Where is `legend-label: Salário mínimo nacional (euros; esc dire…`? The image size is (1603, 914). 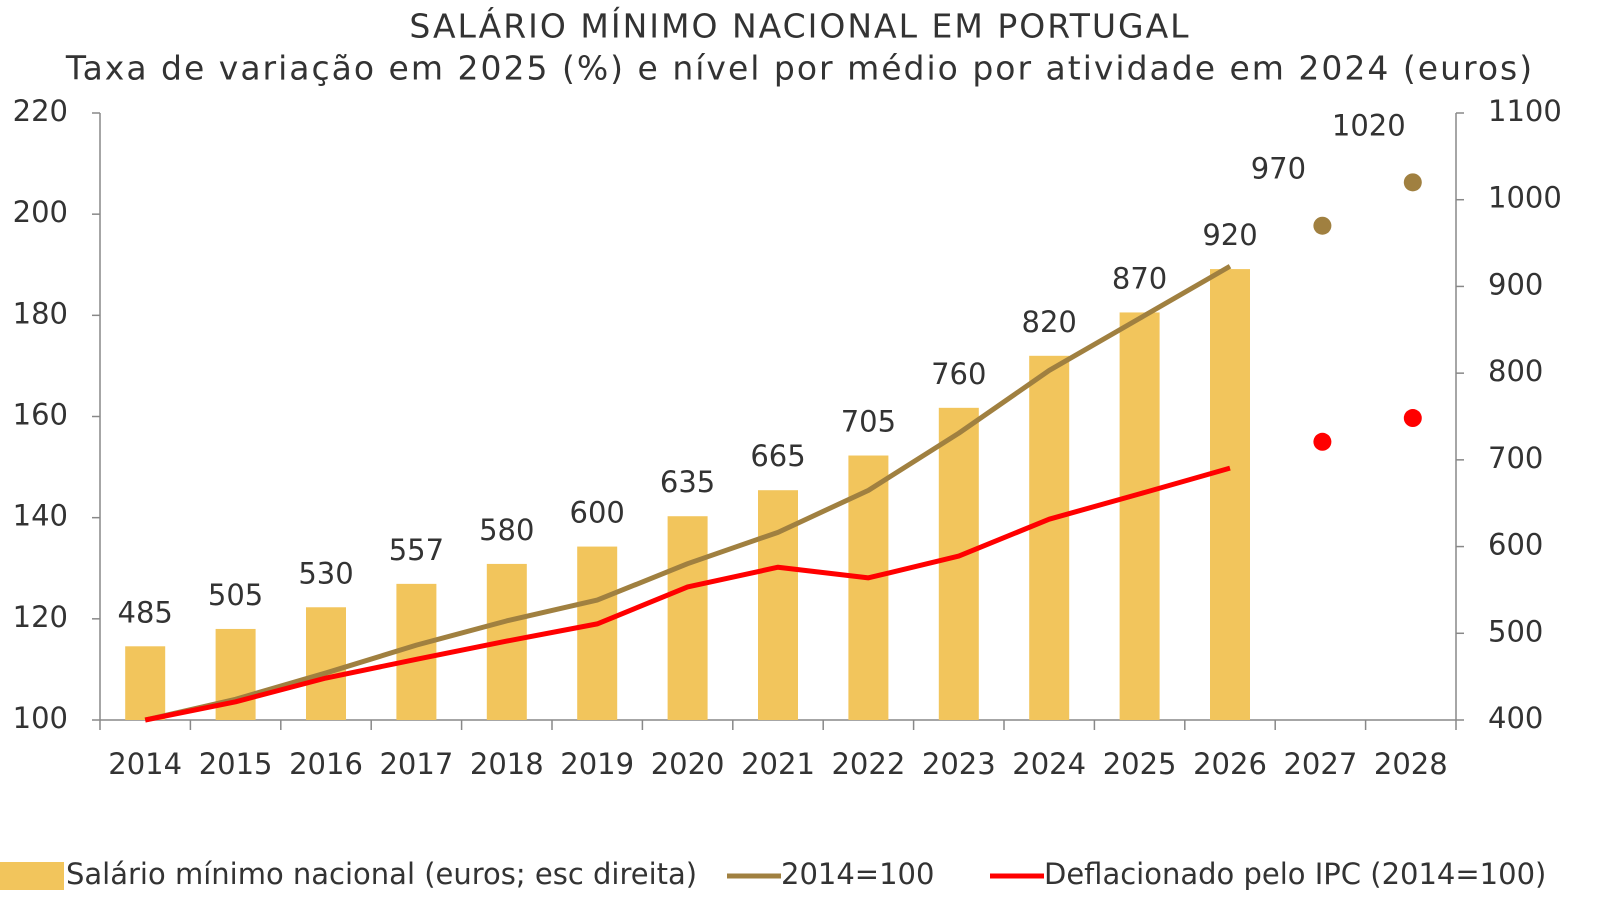 legend-label: Salário mínimo nacional (euros; esc dire… is located at coordinates (381, 874).